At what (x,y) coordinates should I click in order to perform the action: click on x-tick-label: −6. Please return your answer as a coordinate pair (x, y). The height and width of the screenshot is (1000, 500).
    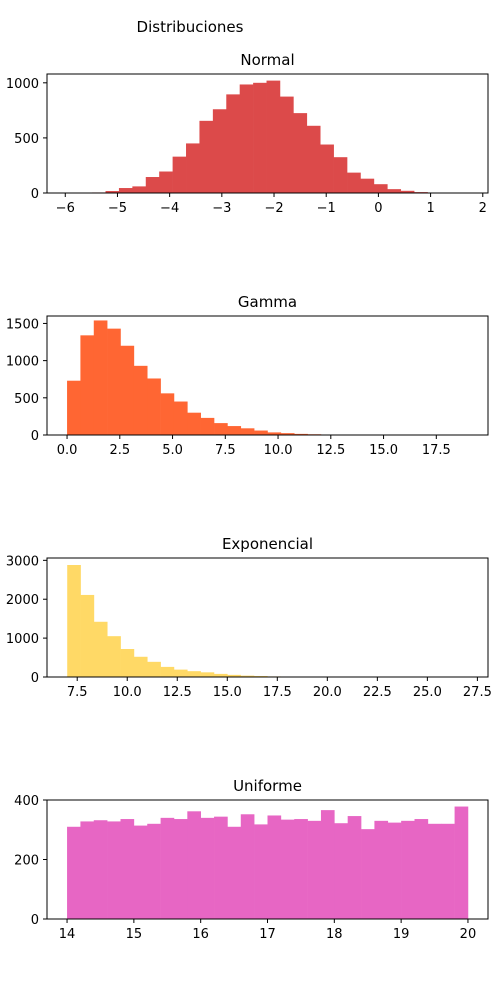
    Looking at the image, I should click on (65, 208).